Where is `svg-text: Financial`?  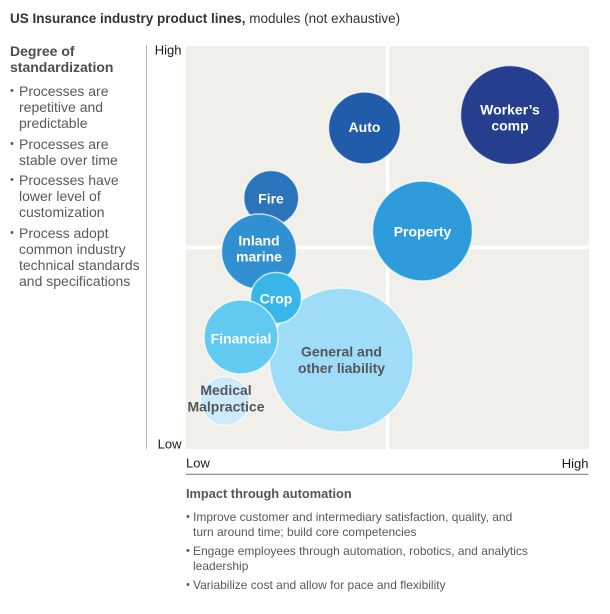 svg-text: Financial is located at coordinates (241, 339).